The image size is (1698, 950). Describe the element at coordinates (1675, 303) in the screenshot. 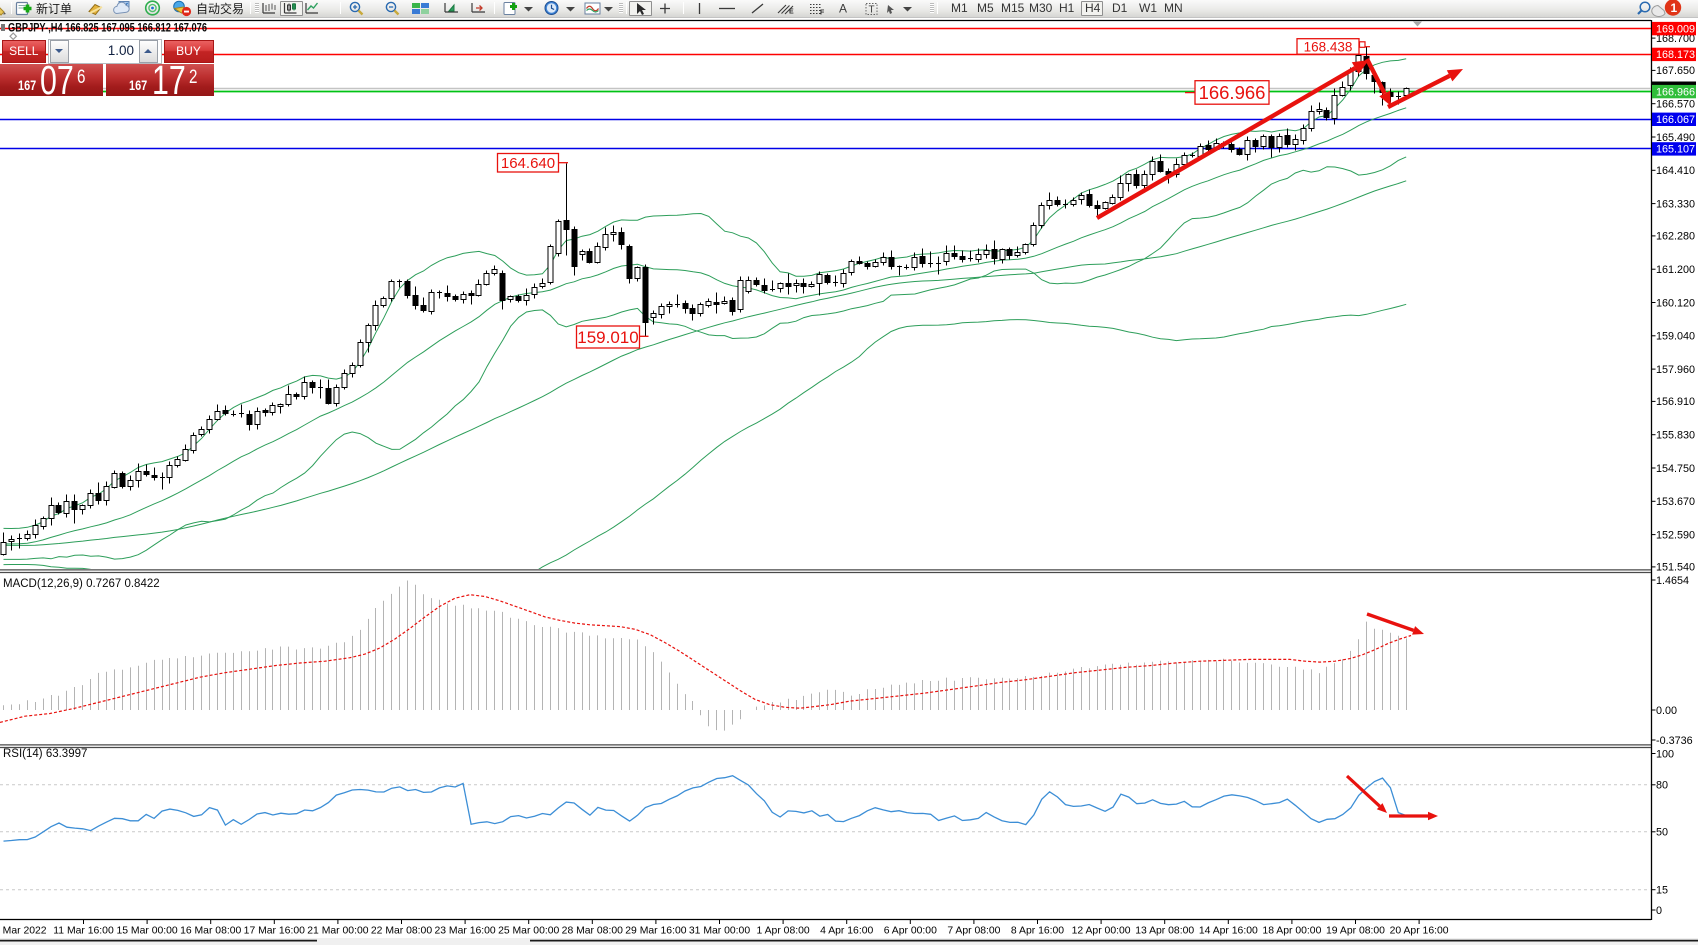

I see `svg-text: 160.120` at that location.